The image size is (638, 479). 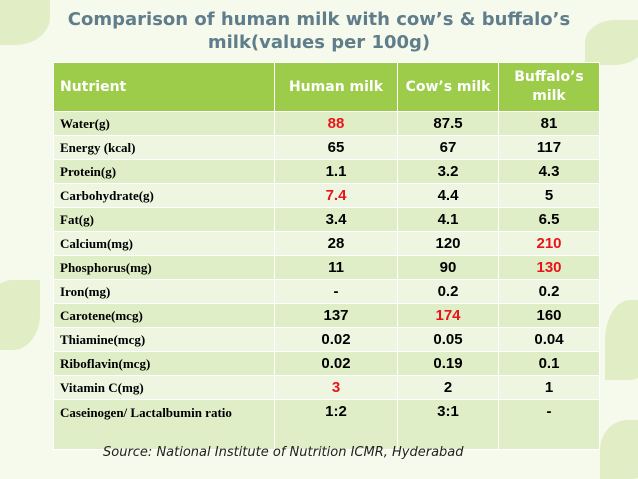 What do you see at coordinates (549, 363) in the screenshot?
I see `buffalos-milk-cell: 0.1` at bounding box center [549, 363].